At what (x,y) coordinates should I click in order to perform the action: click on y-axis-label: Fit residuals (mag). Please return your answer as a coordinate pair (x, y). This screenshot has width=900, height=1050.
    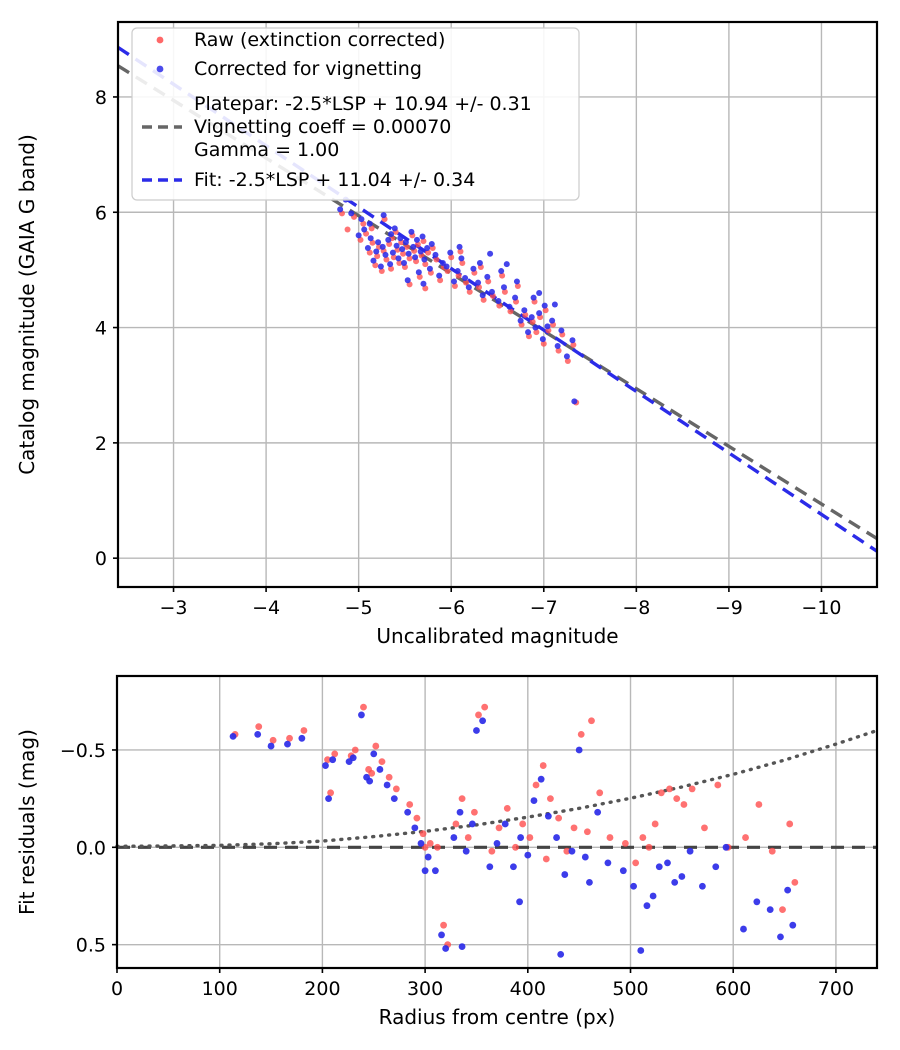
    Looking at the image, I should click on (27, 822).